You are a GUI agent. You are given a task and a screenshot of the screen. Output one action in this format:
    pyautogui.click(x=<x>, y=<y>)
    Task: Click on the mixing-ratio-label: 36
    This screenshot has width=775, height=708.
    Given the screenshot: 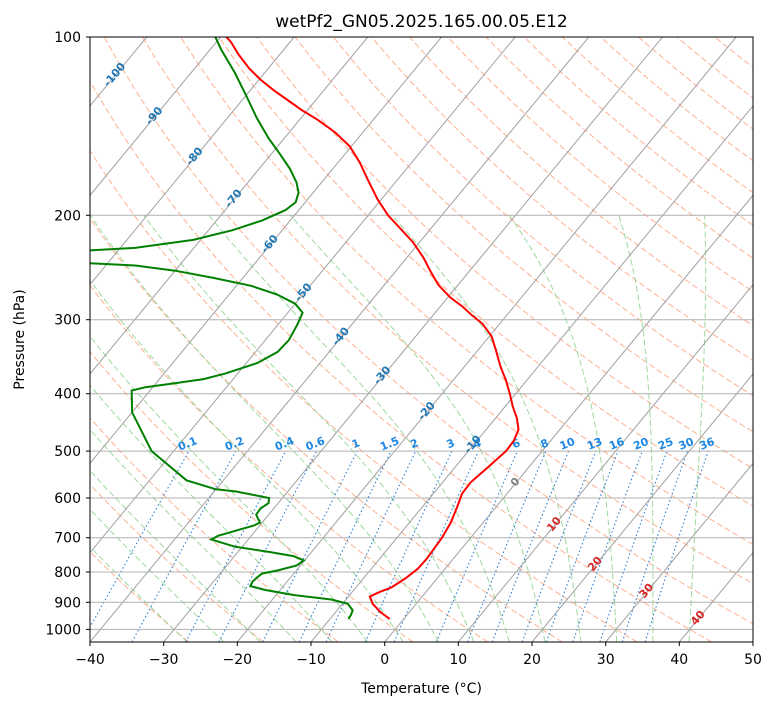 What is the action you would take?
    pyautogui.click(x=706, y=444)
    